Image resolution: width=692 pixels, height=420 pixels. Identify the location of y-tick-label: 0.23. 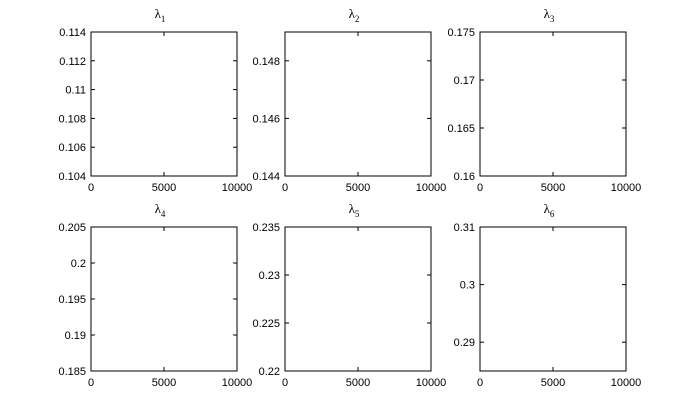
(269, 276).